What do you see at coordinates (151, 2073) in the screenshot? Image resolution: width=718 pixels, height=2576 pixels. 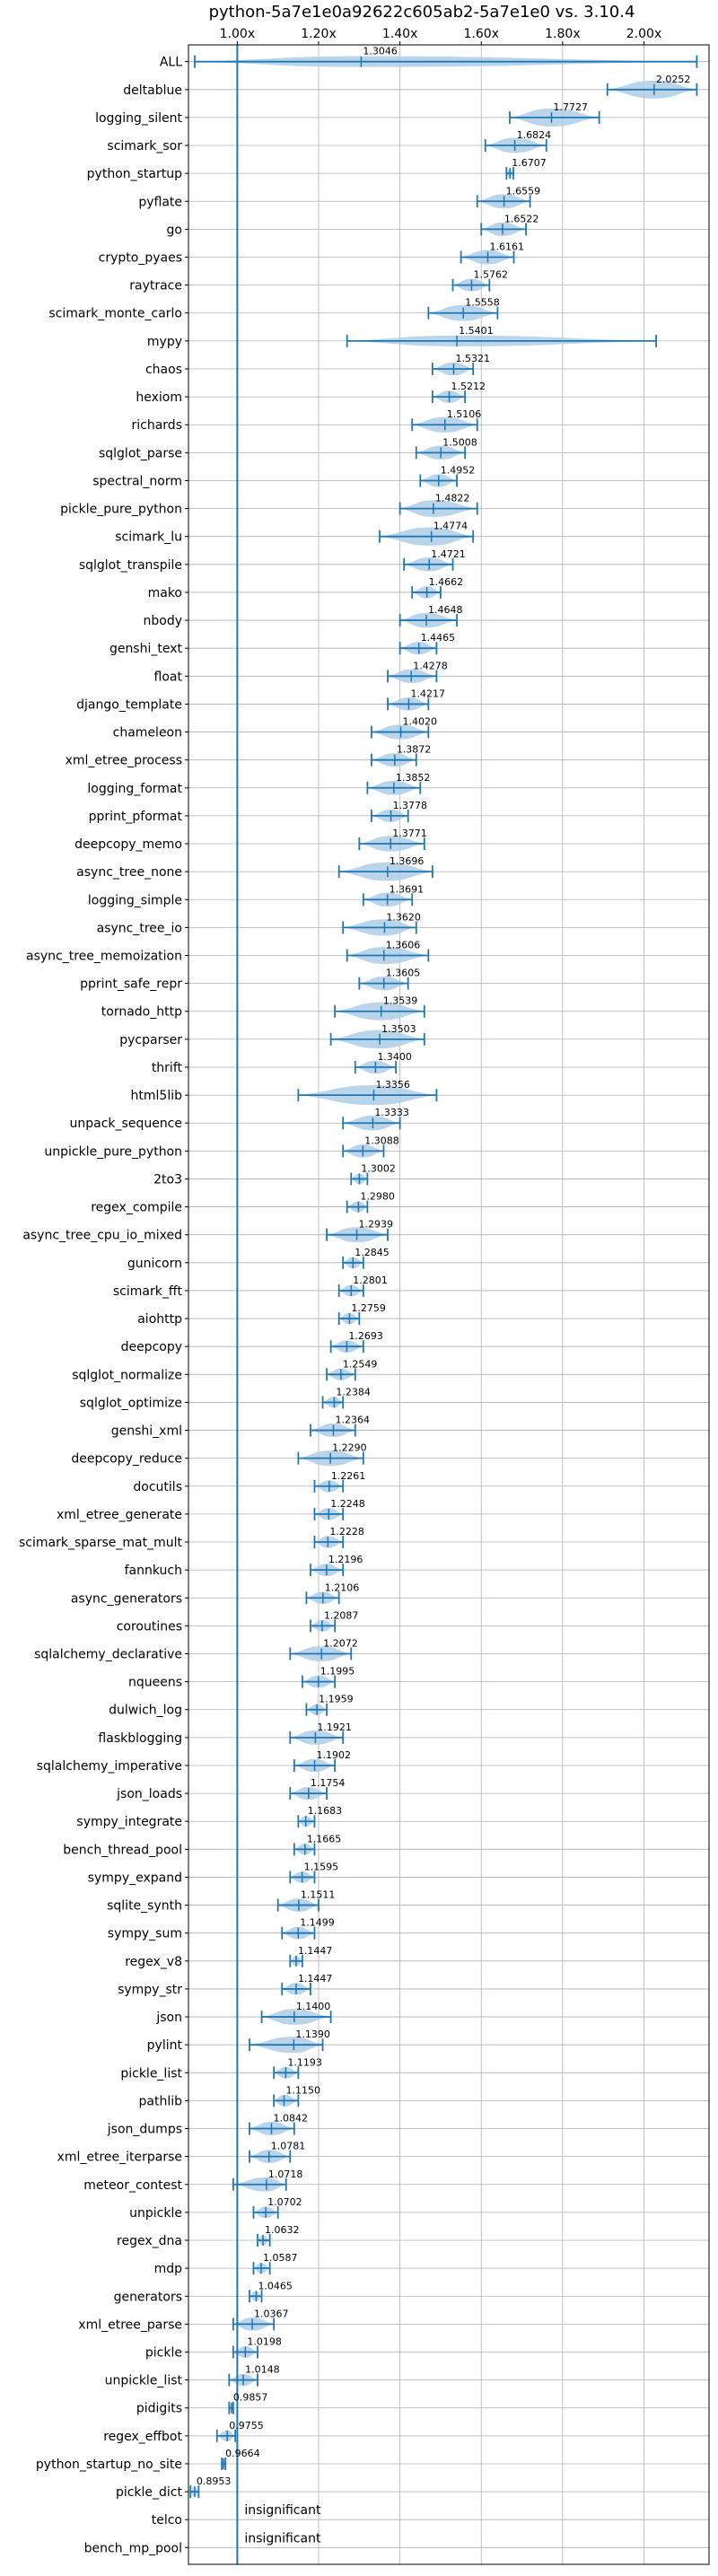 I see `benchmark-name: pickle_list` at bounding box center [151, 2073].